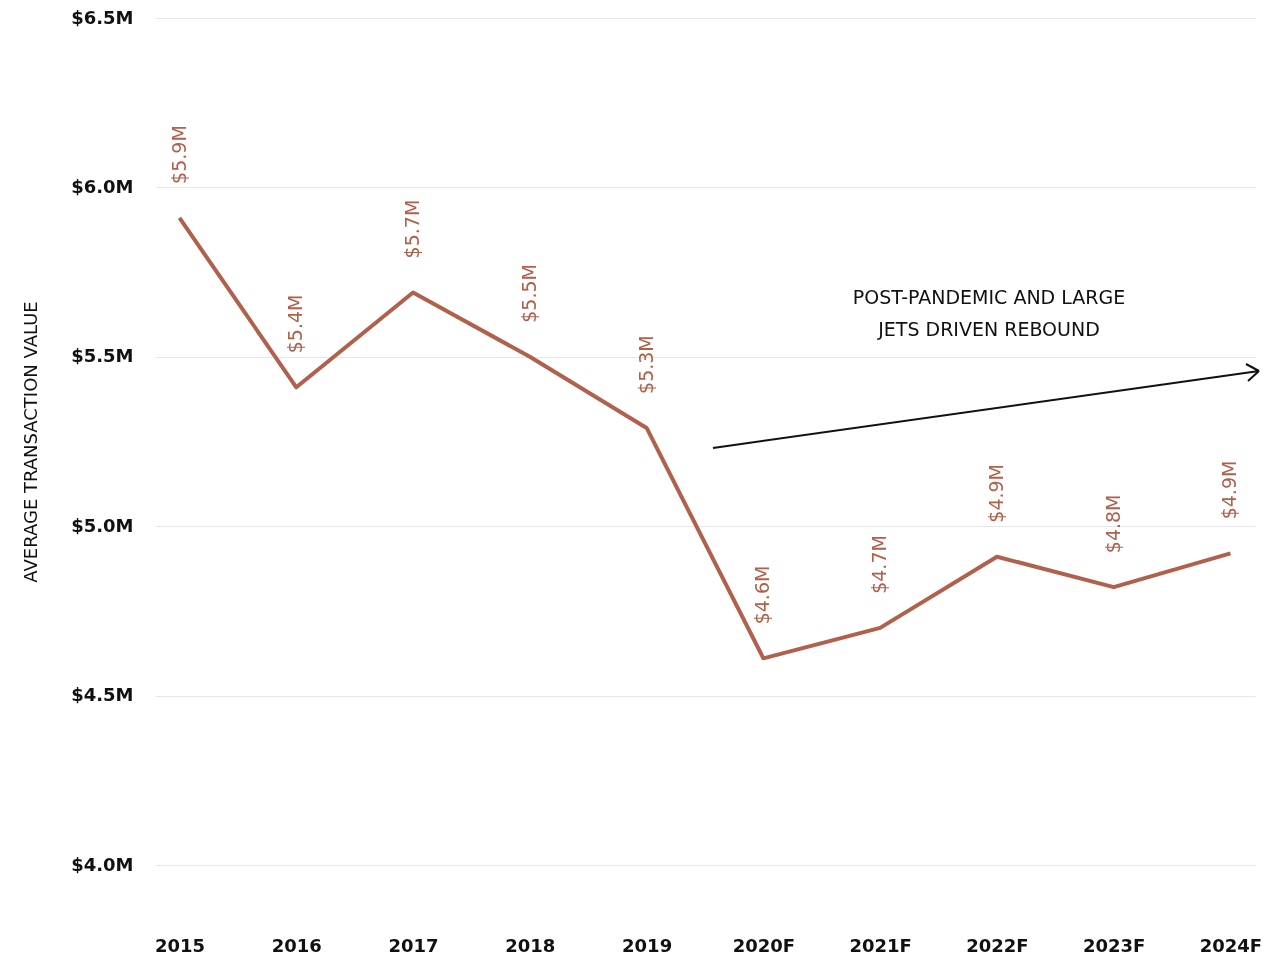 This screenshot has height=962, width=1268. I want to click on data-label: $5.9M, so click(178, 154).